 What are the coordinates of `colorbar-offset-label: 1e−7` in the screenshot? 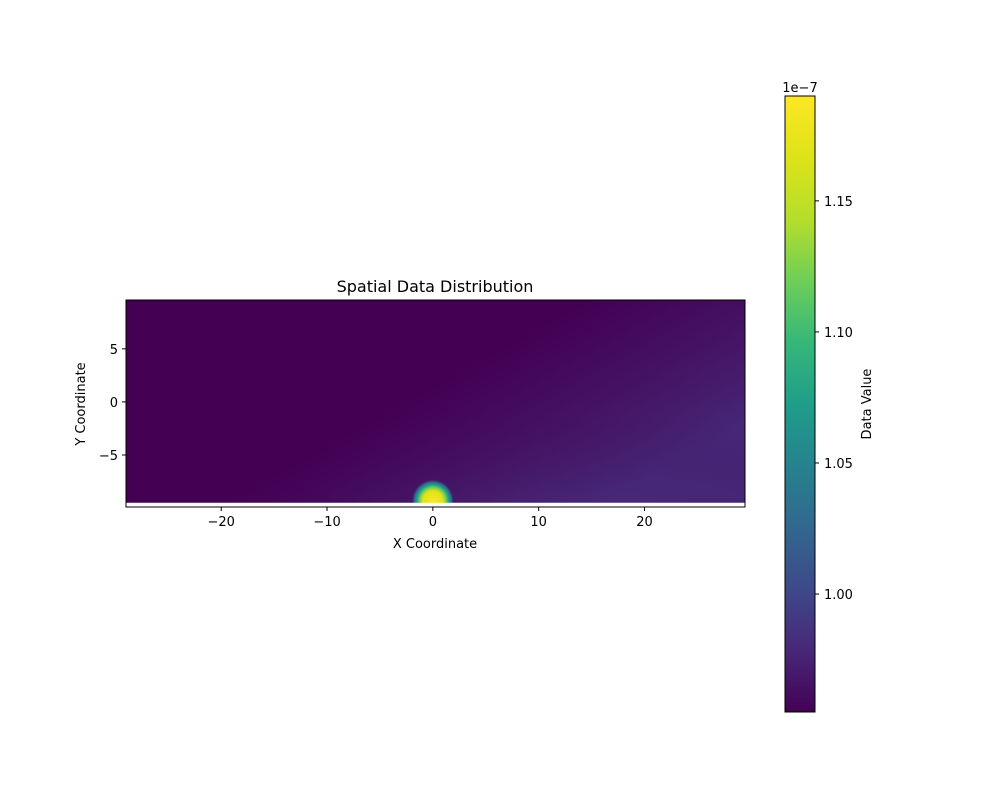 It's located at (799, 88).